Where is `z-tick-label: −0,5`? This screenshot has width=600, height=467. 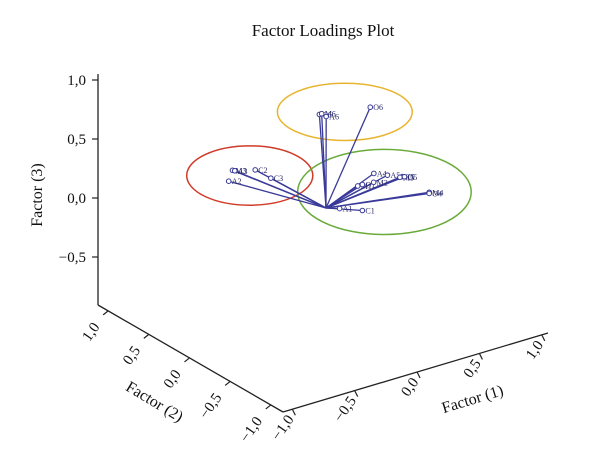 z-tick-label: −0,5 is located at coordinates (72, 258).